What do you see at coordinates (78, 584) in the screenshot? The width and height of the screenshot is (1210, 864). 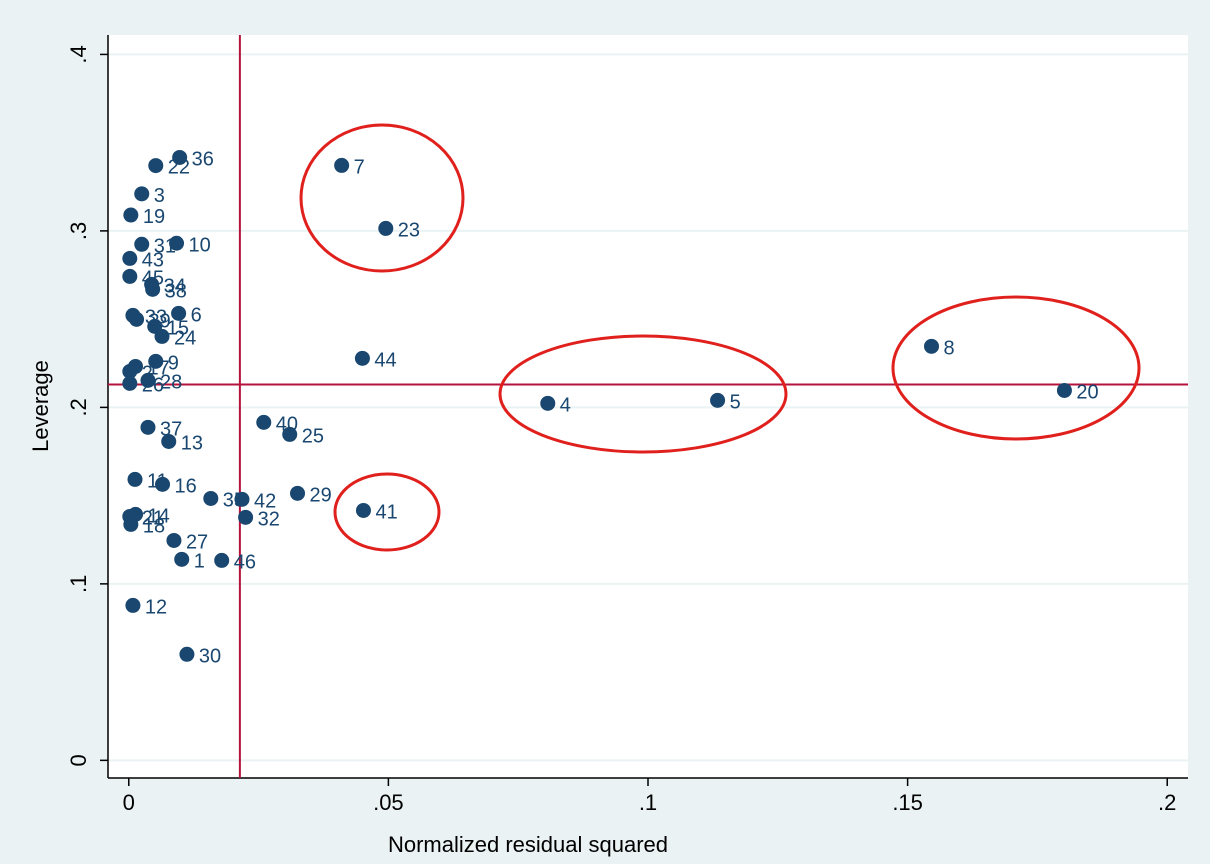 I see `y-tick-label: .1` at bounding box center [78, 584].